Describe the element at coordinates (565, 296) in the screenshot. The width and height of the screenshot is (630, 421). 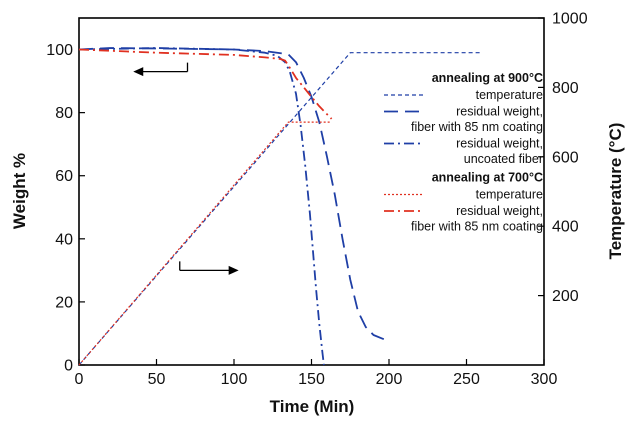
I see `y2-tick-label: 200` at that location.